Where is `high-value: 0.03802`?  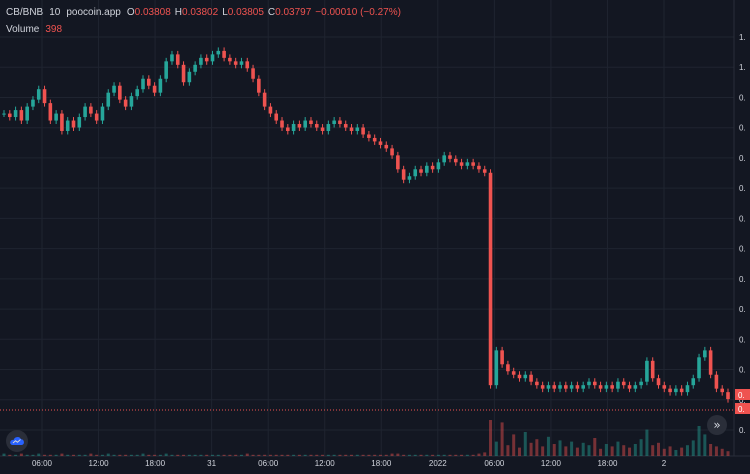
high-value: 0.03802 is located at coordinates (200, 12).